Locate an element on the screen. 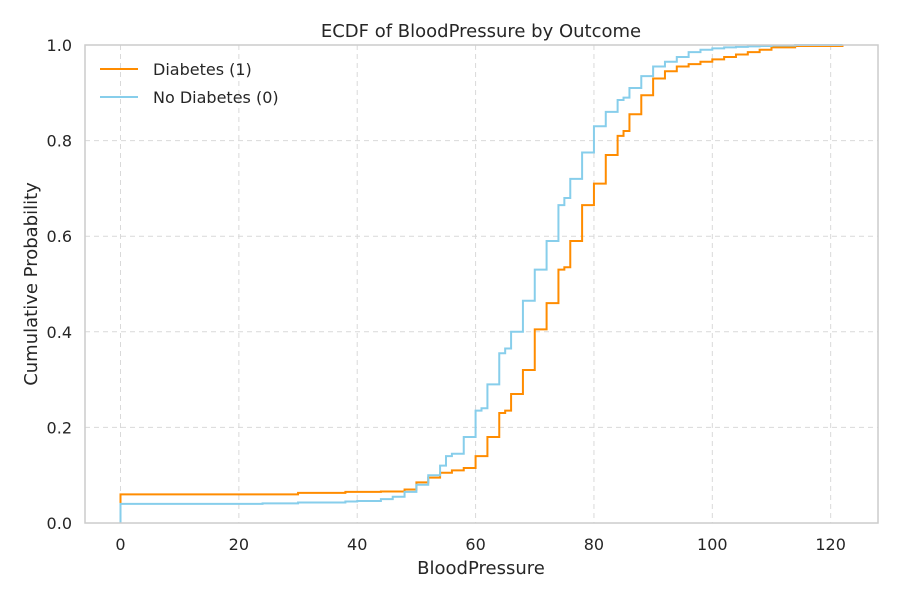 This screenshot has height=604, width=900. legend-label: Diabetes (1) is located at coordinates (202, 69).